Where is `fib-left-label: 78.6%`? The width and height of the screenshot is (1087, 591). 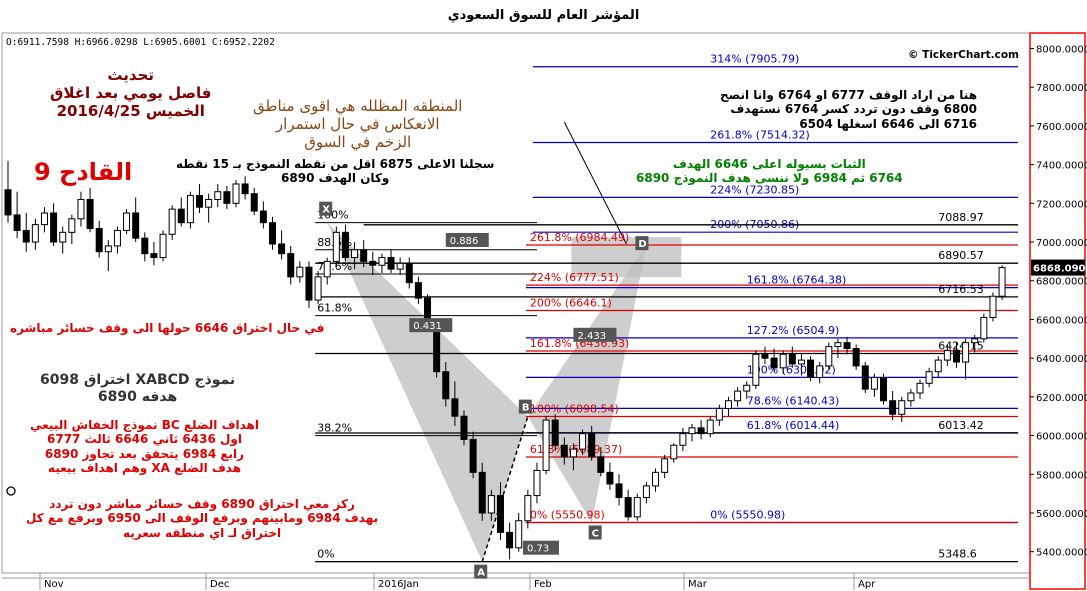 fib-left-label: 78.6% is located at coordinates (334, 266).